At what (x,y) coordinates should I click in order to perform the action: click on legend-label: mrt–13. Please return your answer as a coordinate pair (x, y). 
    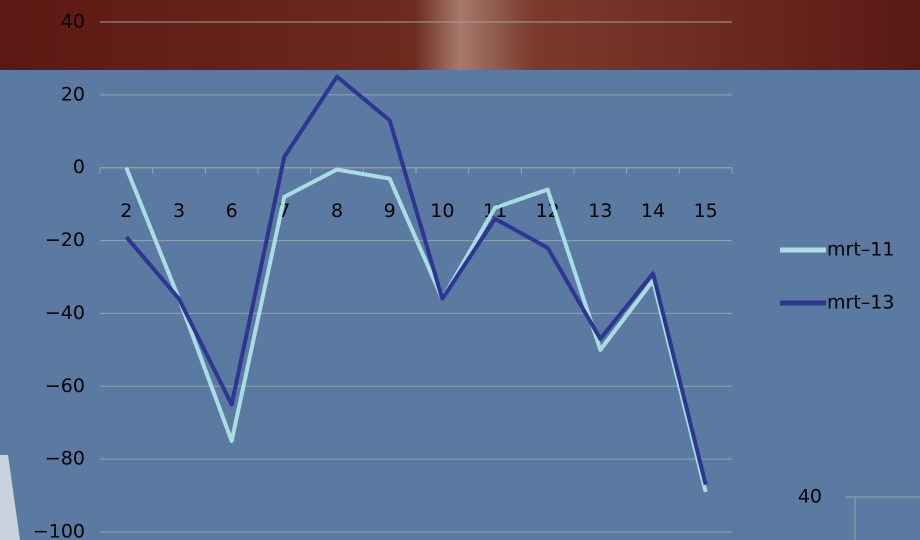
    Looking at the image, I should click on (860, 303).